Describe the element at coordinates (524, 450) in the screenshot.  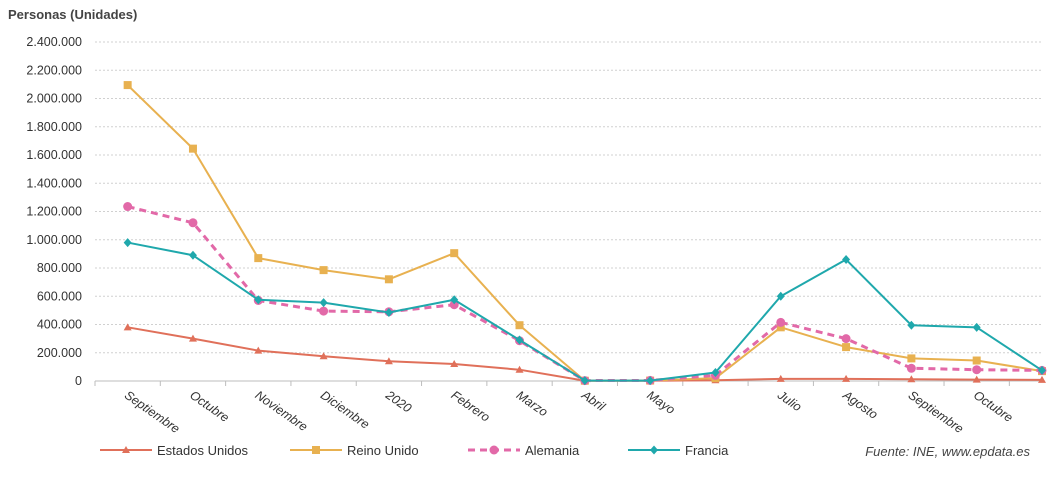
I see `legend-item: Alemania` at that location.